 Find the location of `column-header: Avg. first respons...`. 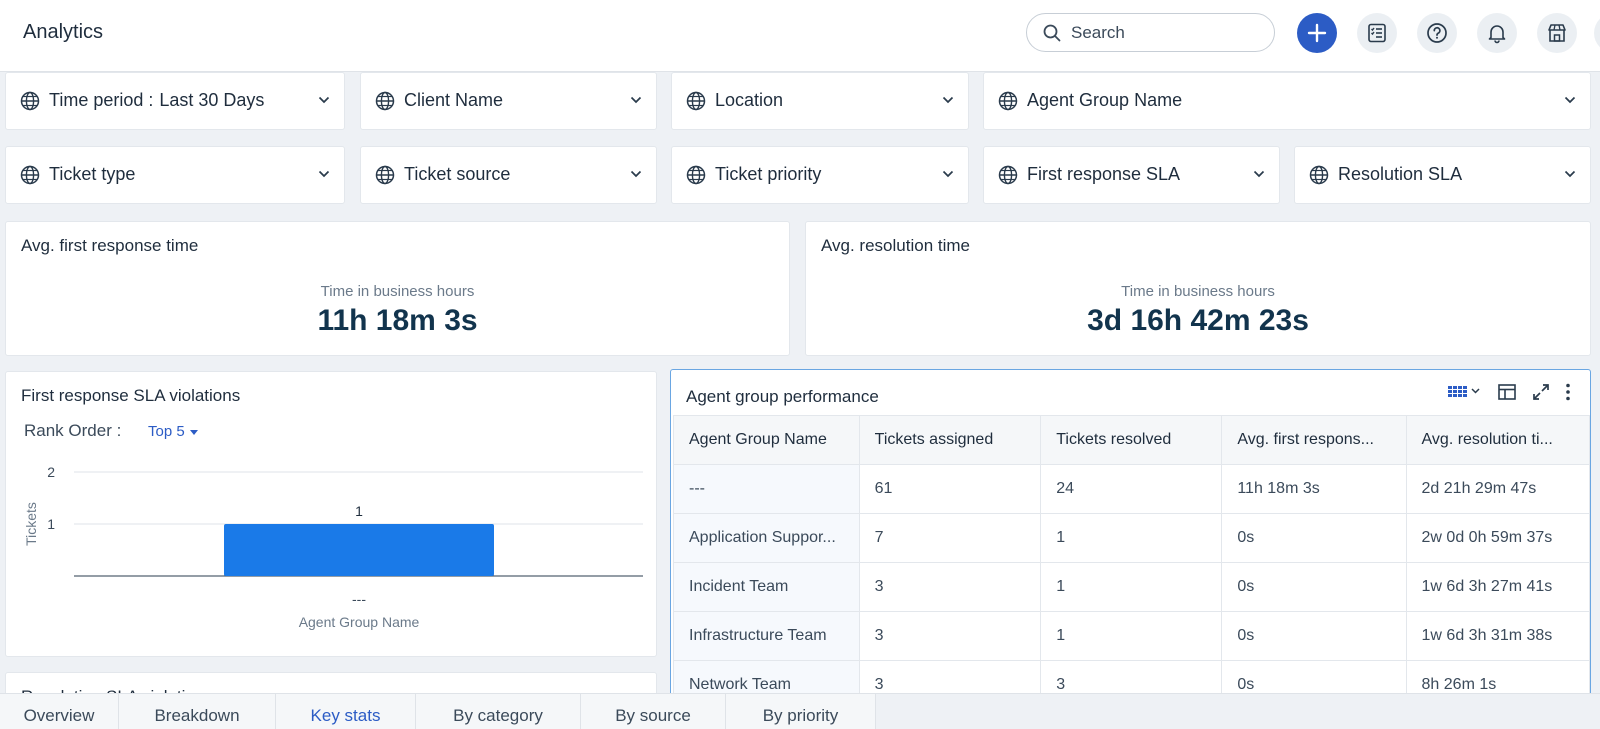

column-header: Avg. first respons... is located at coordinates (1314, 440).